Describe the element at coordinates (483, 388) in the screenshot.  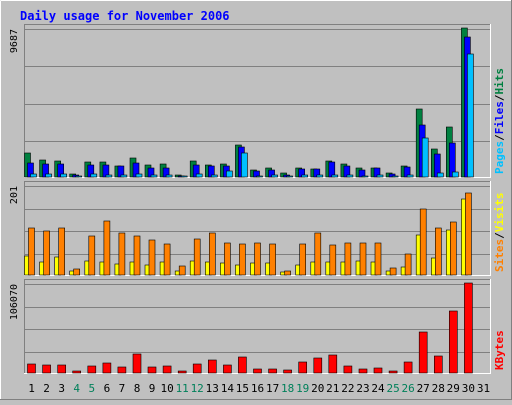
I see `x-tick-label-day-31: 31` at that location.